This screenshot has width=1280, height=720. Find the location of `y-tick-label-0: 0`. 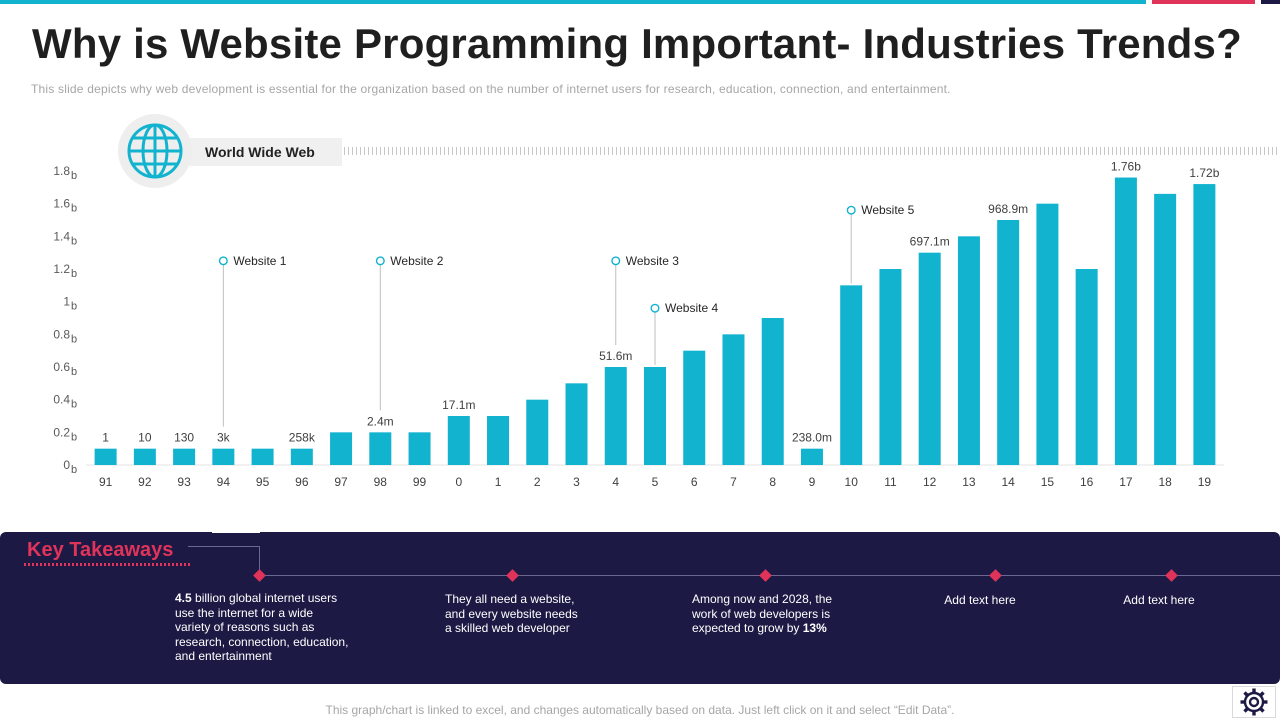

y-tick-label-0: 0 is located at coordinates (66, 465).